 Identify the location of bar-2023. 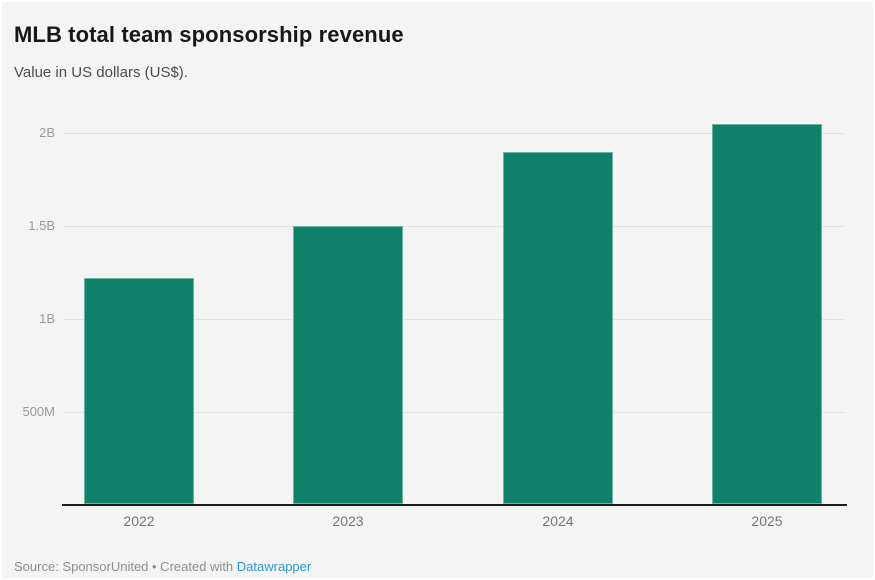
(348, 365).